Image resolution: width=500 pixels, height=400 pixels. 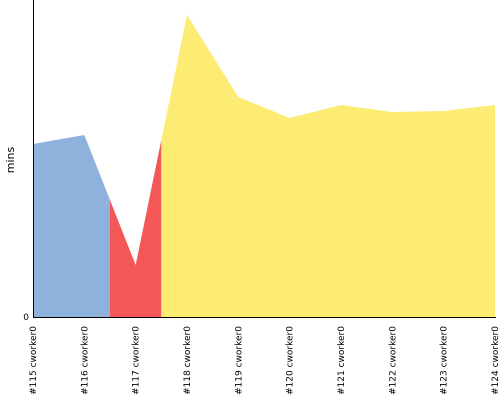 What do you see at coordinates (71, 226) in the screenshot?
I see `area-segment-blue` at bounding box center [71, 226].